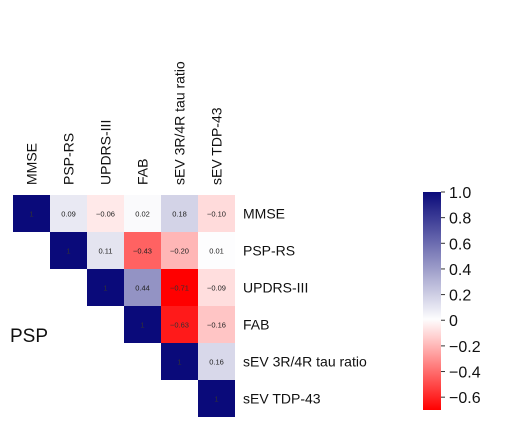 The width and height of the screenshot is (506, 436). I want to click on colorbar-tick-label: 0.4, so click(460, 270).